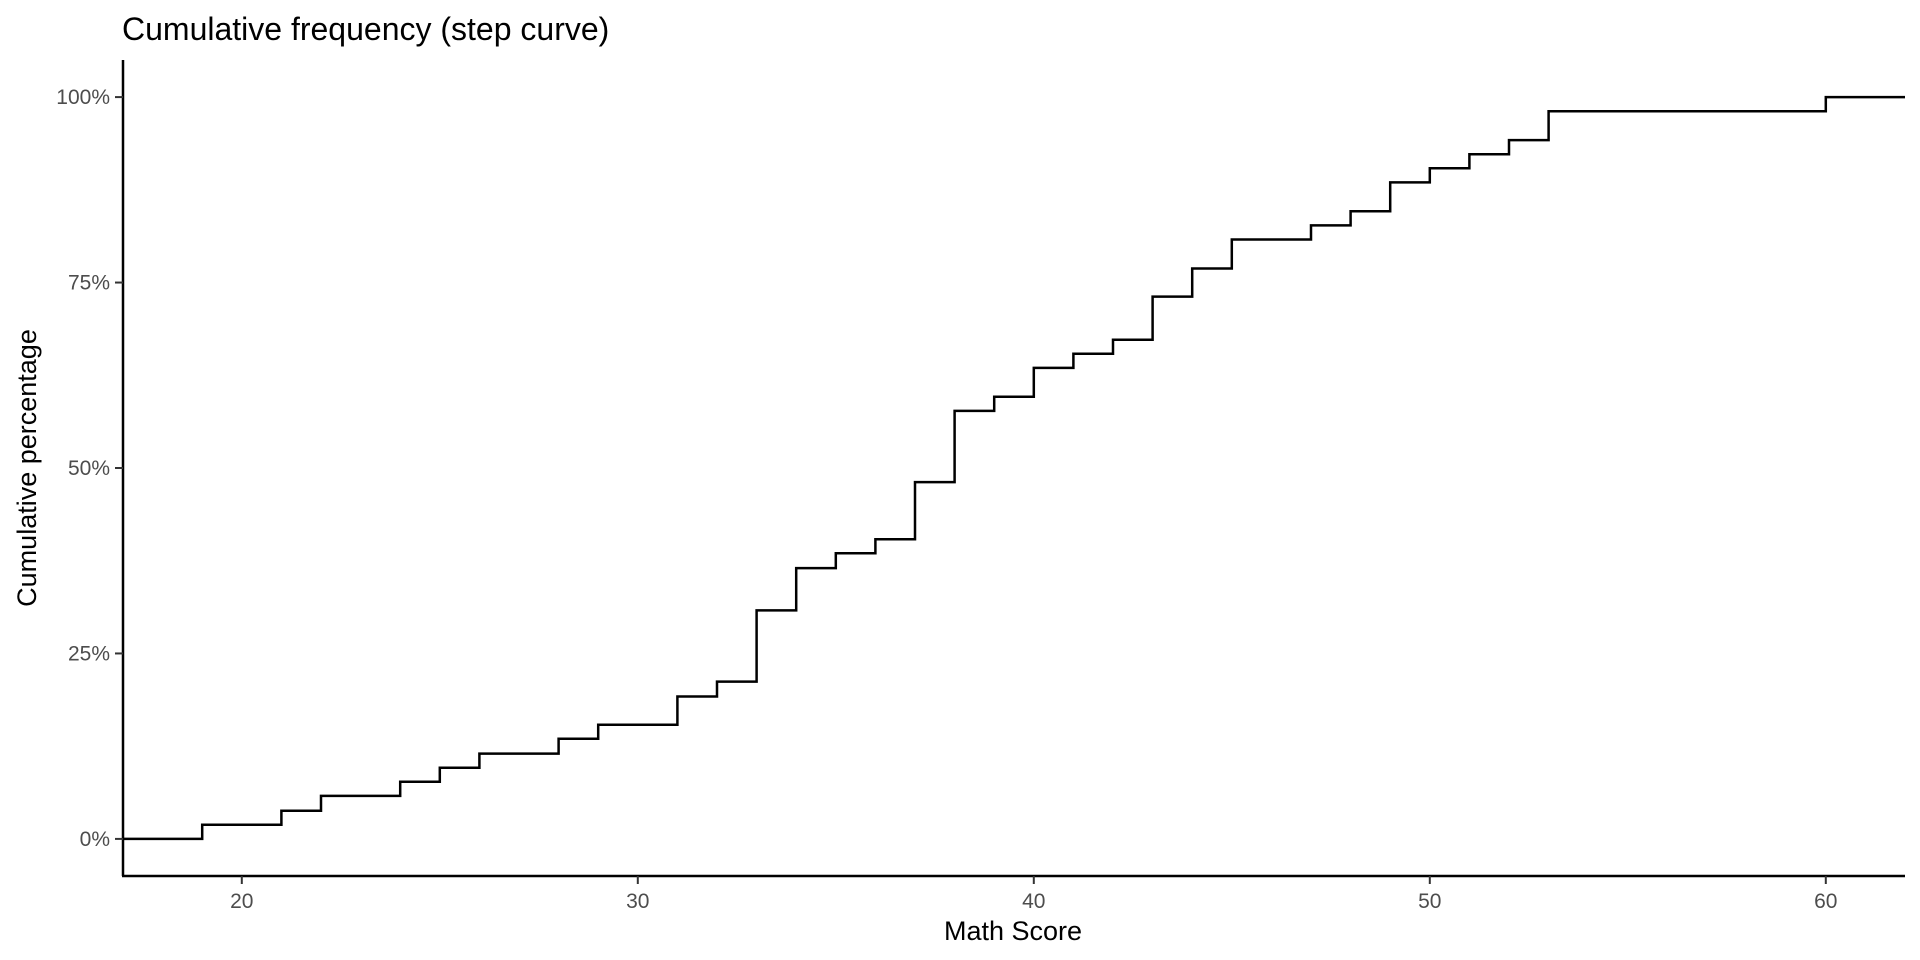  I want to click on x-axis-ticks: 20 30 40 50 60, so click(1033, 894).